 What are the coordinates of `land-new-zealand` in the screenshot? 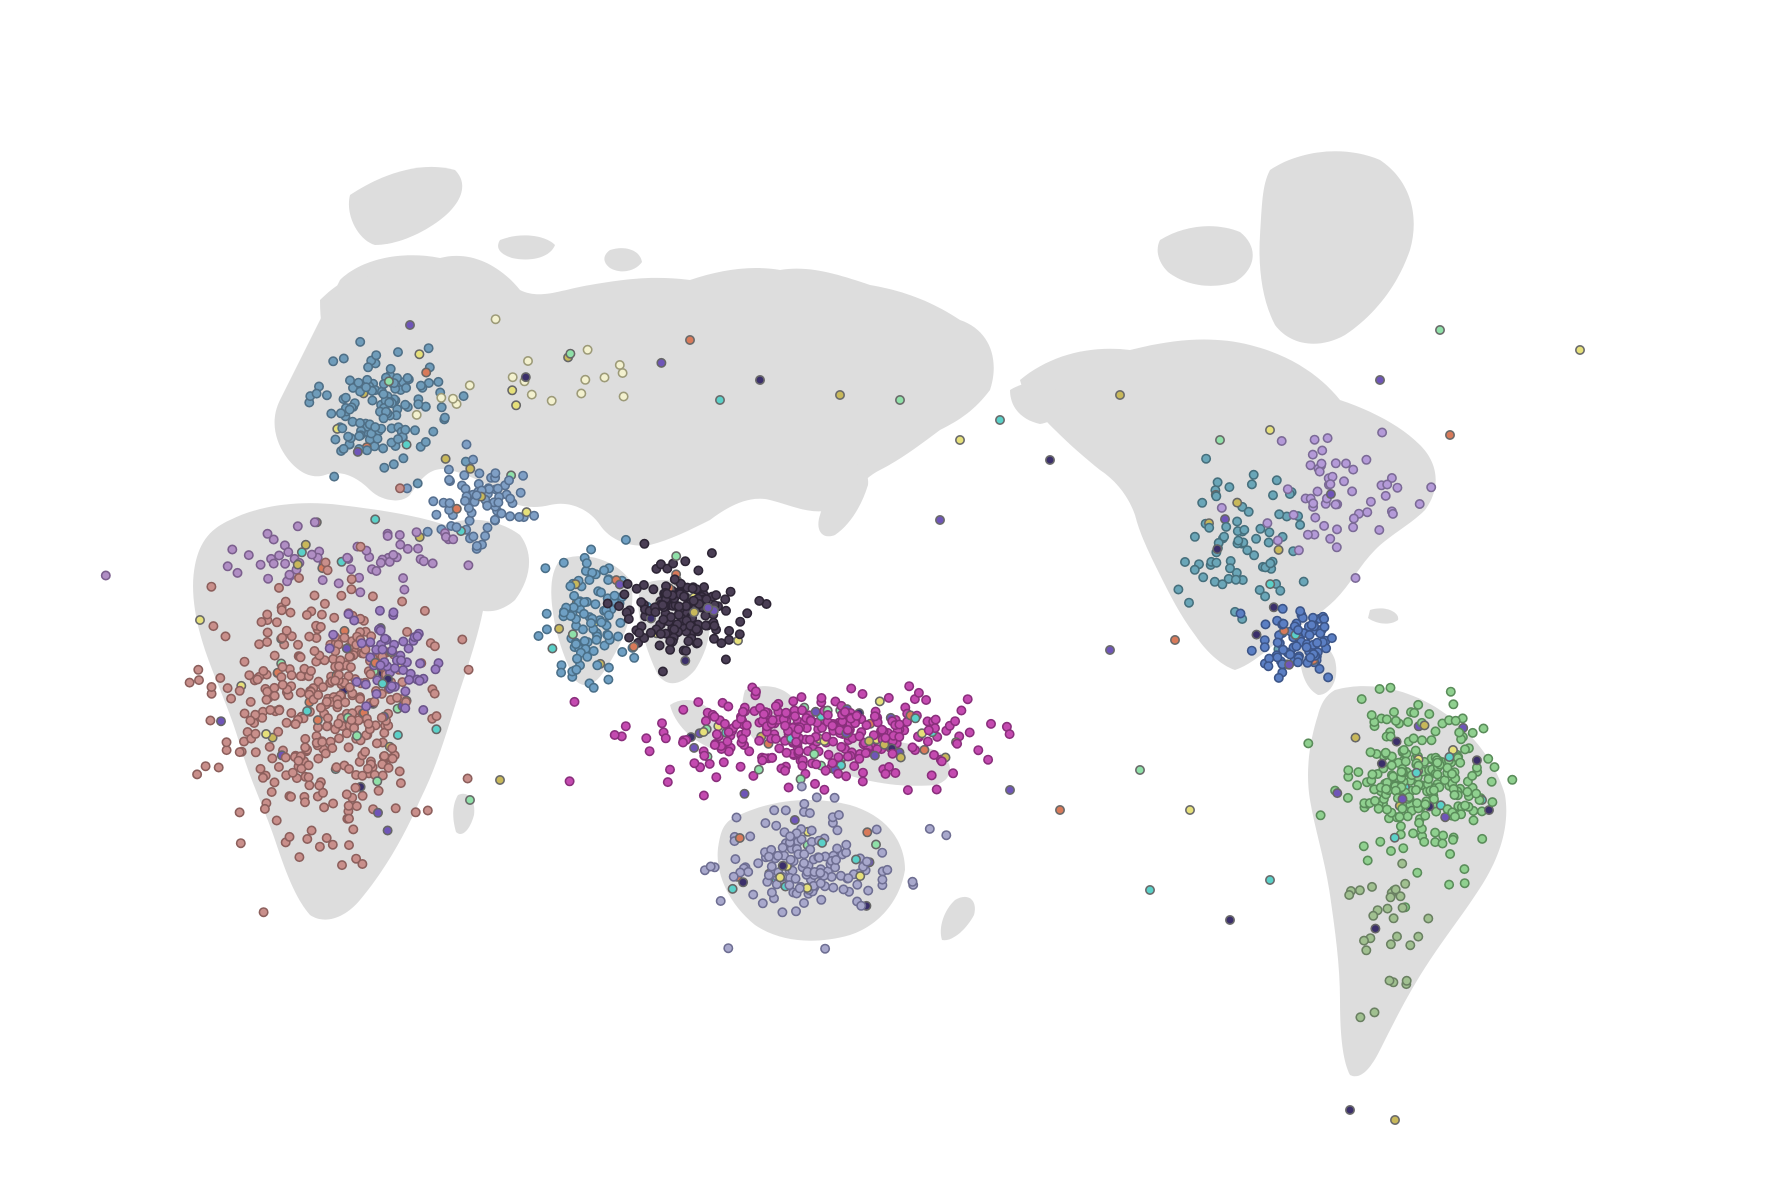 It's located at (957, 918).